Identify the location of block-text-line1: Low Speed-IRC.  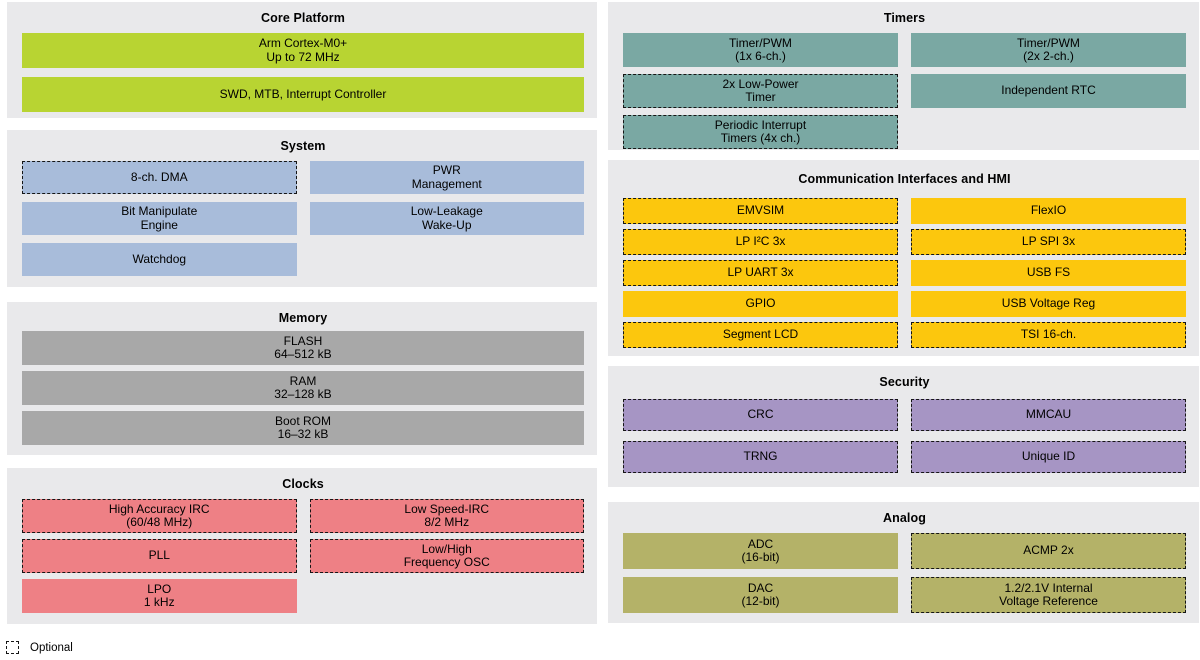
(447, 508).